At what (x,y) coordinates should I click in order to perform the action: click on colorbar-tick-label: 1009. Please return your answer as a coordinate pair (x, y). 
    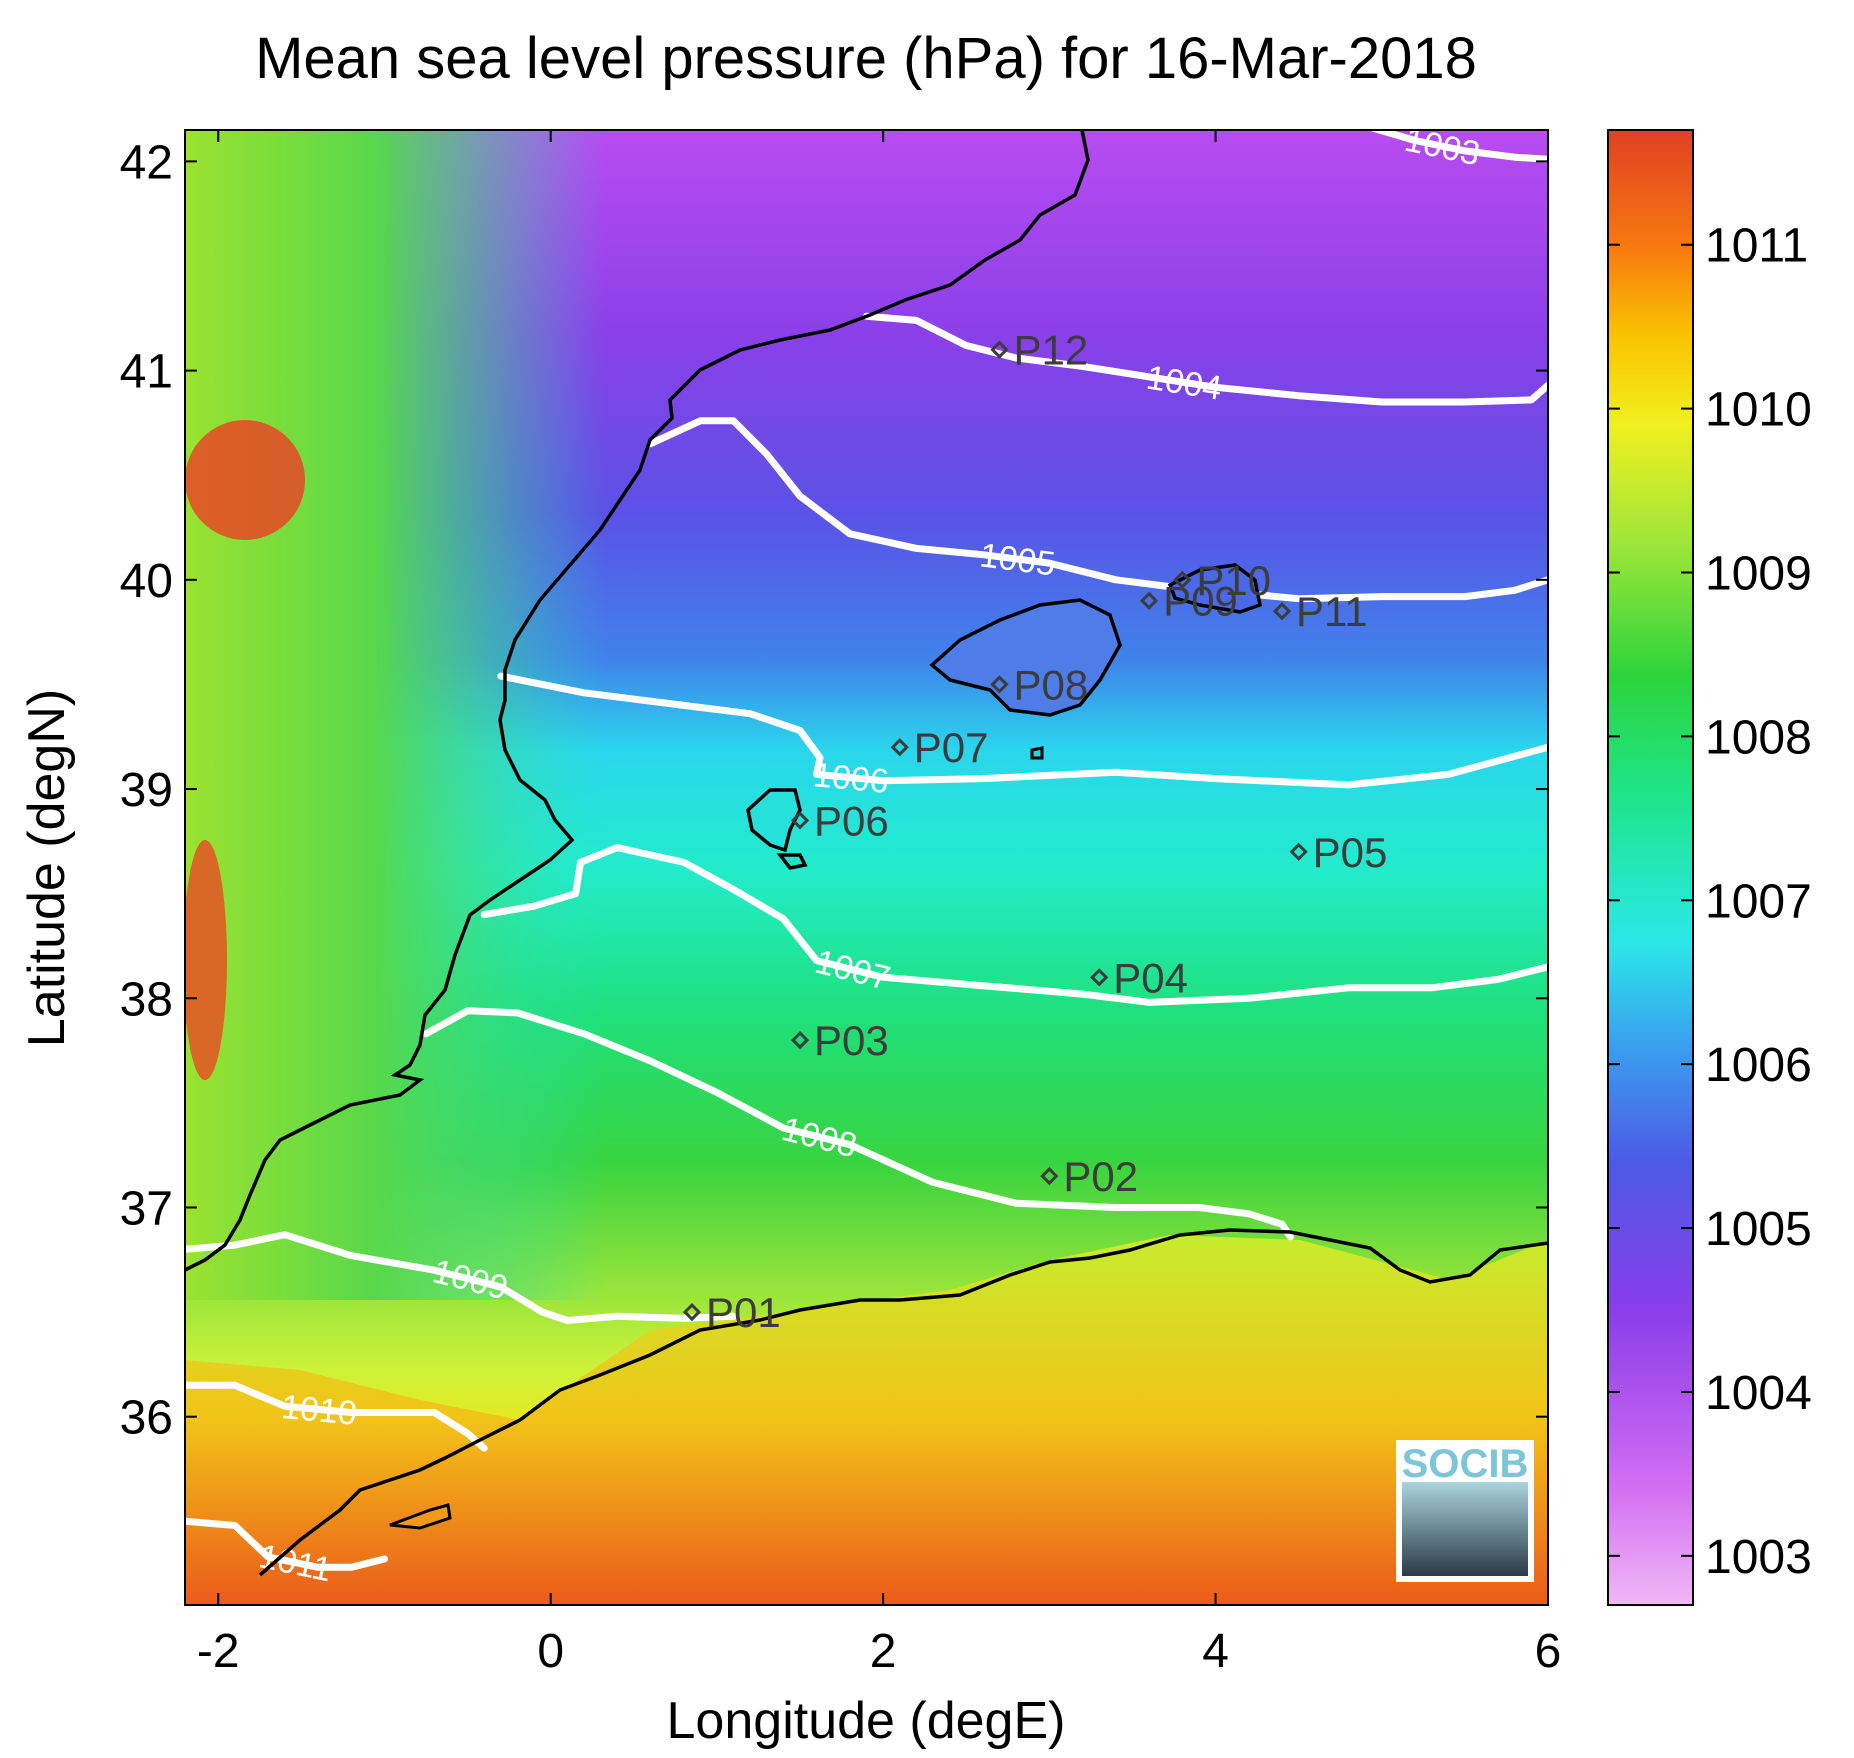
    Looking at the image, I should click on (1758, 574).